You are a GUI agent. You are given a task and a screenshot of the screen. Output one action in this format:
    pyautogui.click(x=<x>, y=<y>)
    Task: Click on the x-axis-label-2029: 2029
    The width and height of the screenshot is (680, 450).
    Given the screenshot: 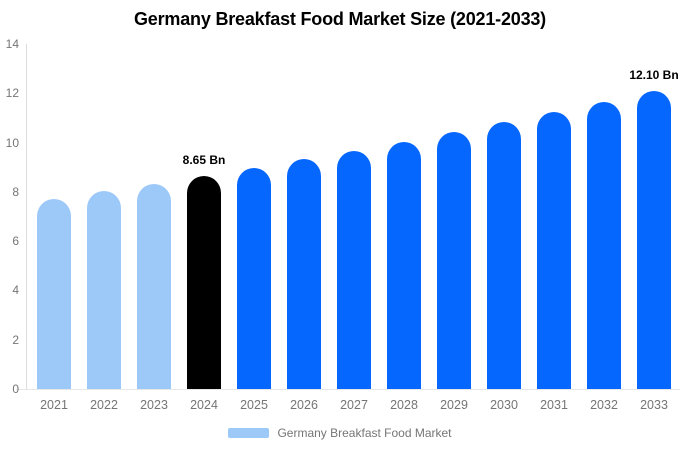 What is the action you would take?
    pyautogui.click(x=454, y=405)
    